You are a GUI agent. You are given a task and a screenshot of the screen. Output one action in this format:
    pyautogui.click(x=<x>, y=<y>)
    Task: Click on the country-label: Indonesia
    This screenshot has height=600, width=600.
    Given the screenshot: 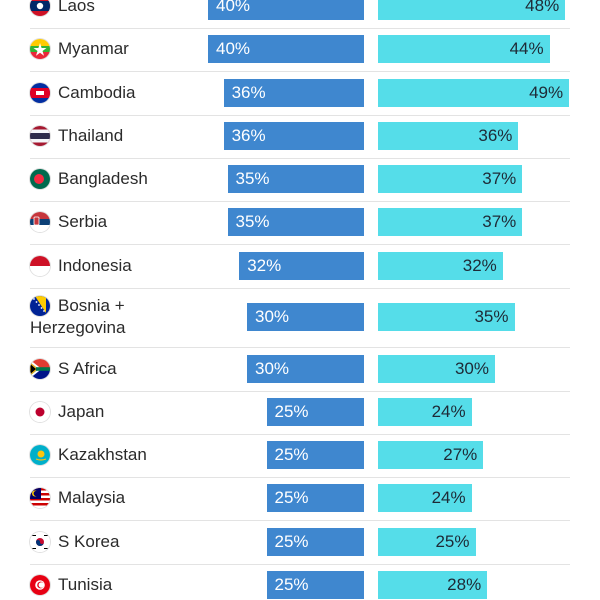 What is the action you would take?
    pyautogui.click(x=95, y=265)
    